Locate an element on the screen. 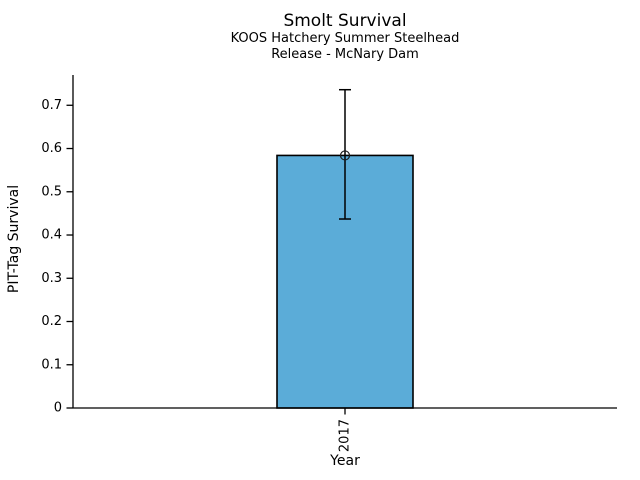  y-tick-label: 0.1 is located at coordinates (51, 364).